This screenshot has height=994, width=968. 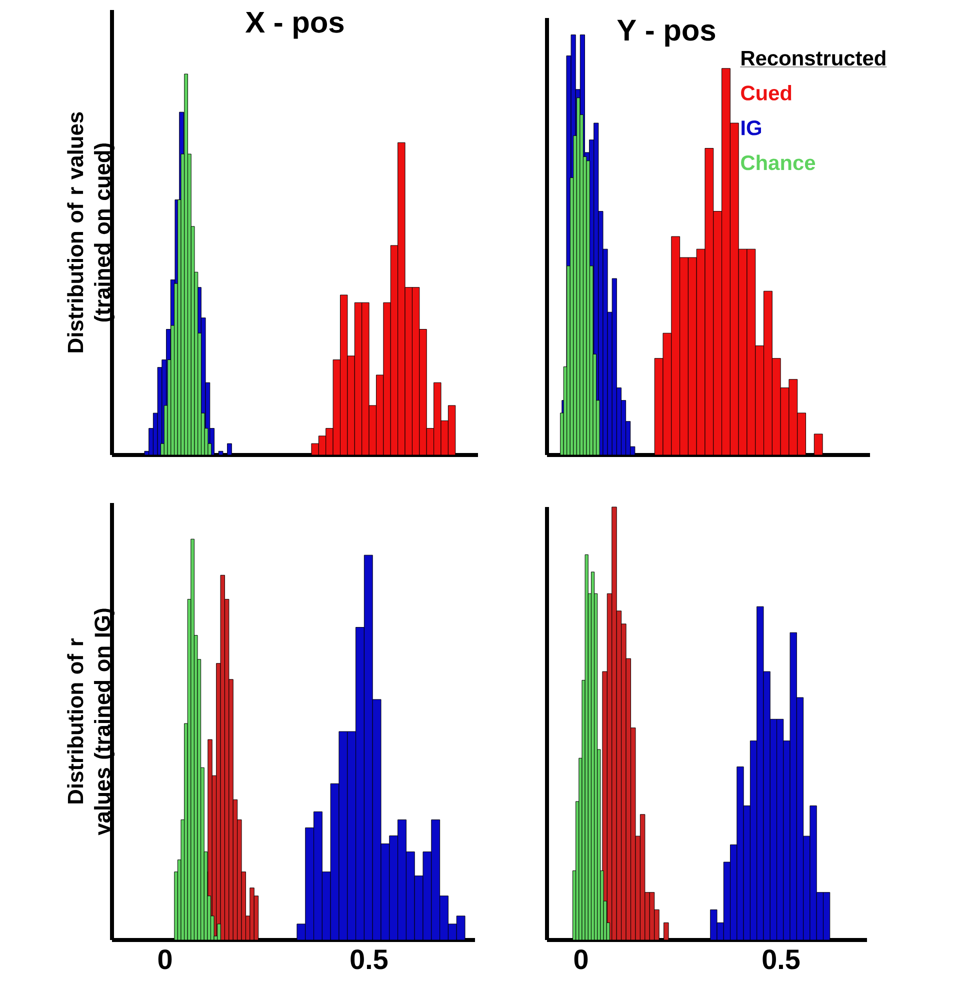 What do you see at coordinates (294, 25) in the screenshot?
I see `chart-title: X - pos` at bounding box center [294, 25].